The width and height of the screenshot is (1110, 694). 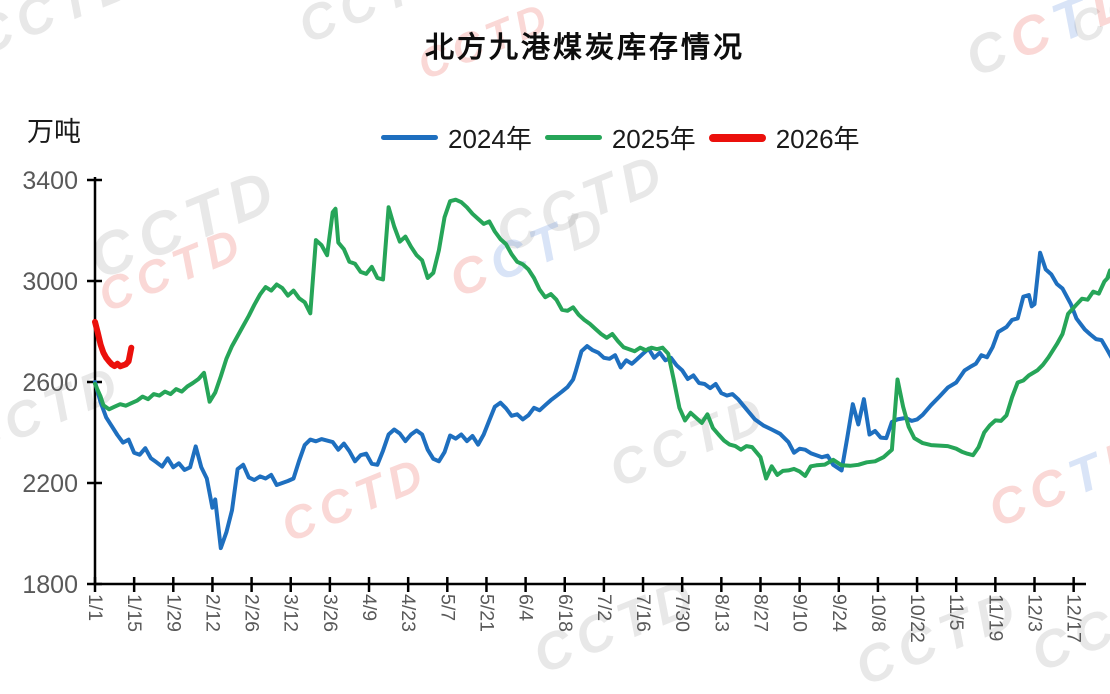 I want to click on x-axis-tick-label: 3/26, so click(x=330, y=613).